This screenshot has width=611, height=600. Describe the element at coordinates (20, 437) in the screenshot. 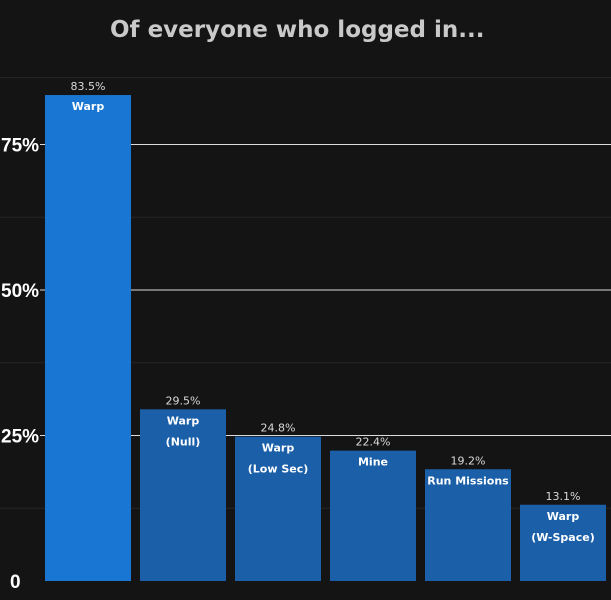

I see `y-tick-label: 25%` at that location.